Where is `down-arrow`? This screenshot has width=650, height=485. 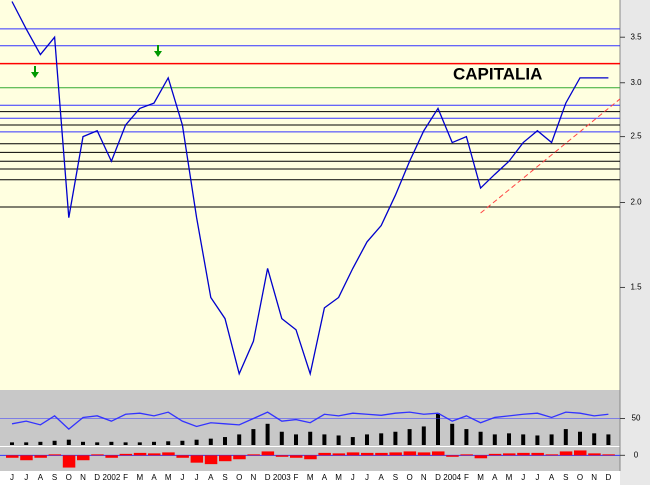 down-arrow is located at coordinates (158, 51).